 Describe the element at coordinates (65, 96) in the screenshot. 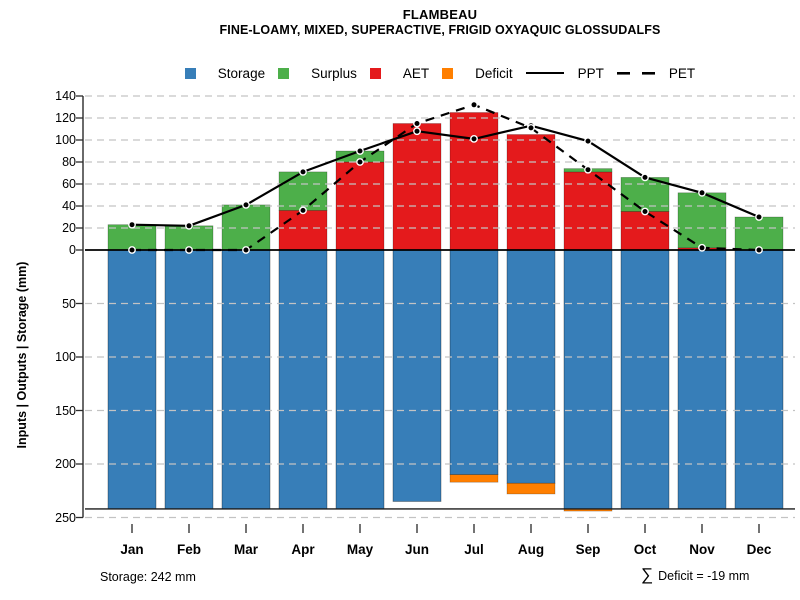

I see `y-tick-label-140: 140` at that location.